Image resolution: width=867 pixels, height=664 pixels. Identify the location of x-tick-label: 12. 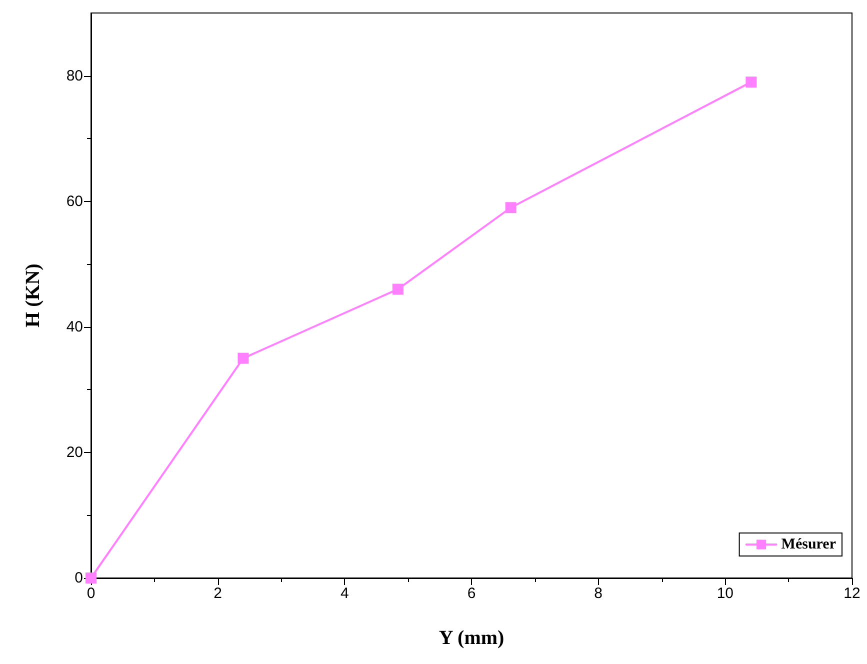
(852, 593).